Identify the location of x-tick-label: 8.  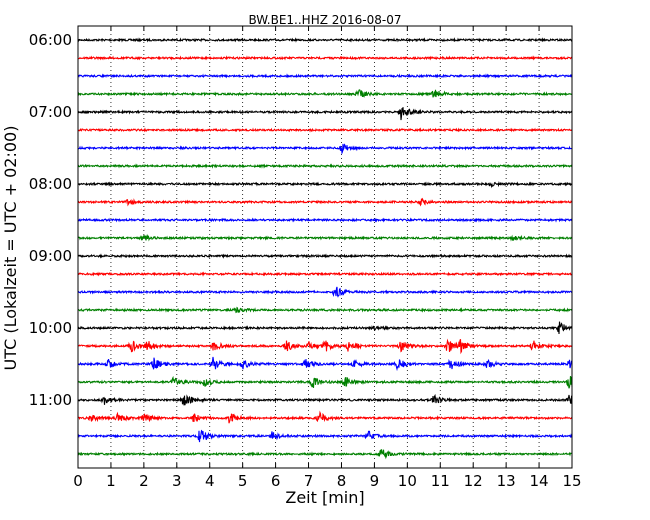
(342, 481).